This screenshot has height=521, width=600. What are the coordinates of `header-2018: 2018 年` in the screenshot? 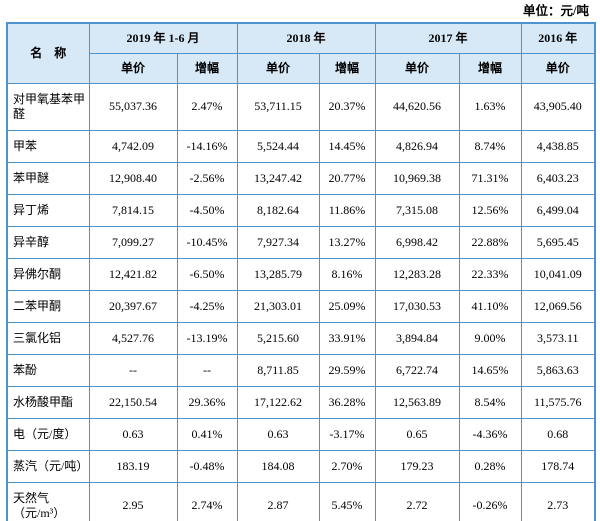 It's located at (306, 38).